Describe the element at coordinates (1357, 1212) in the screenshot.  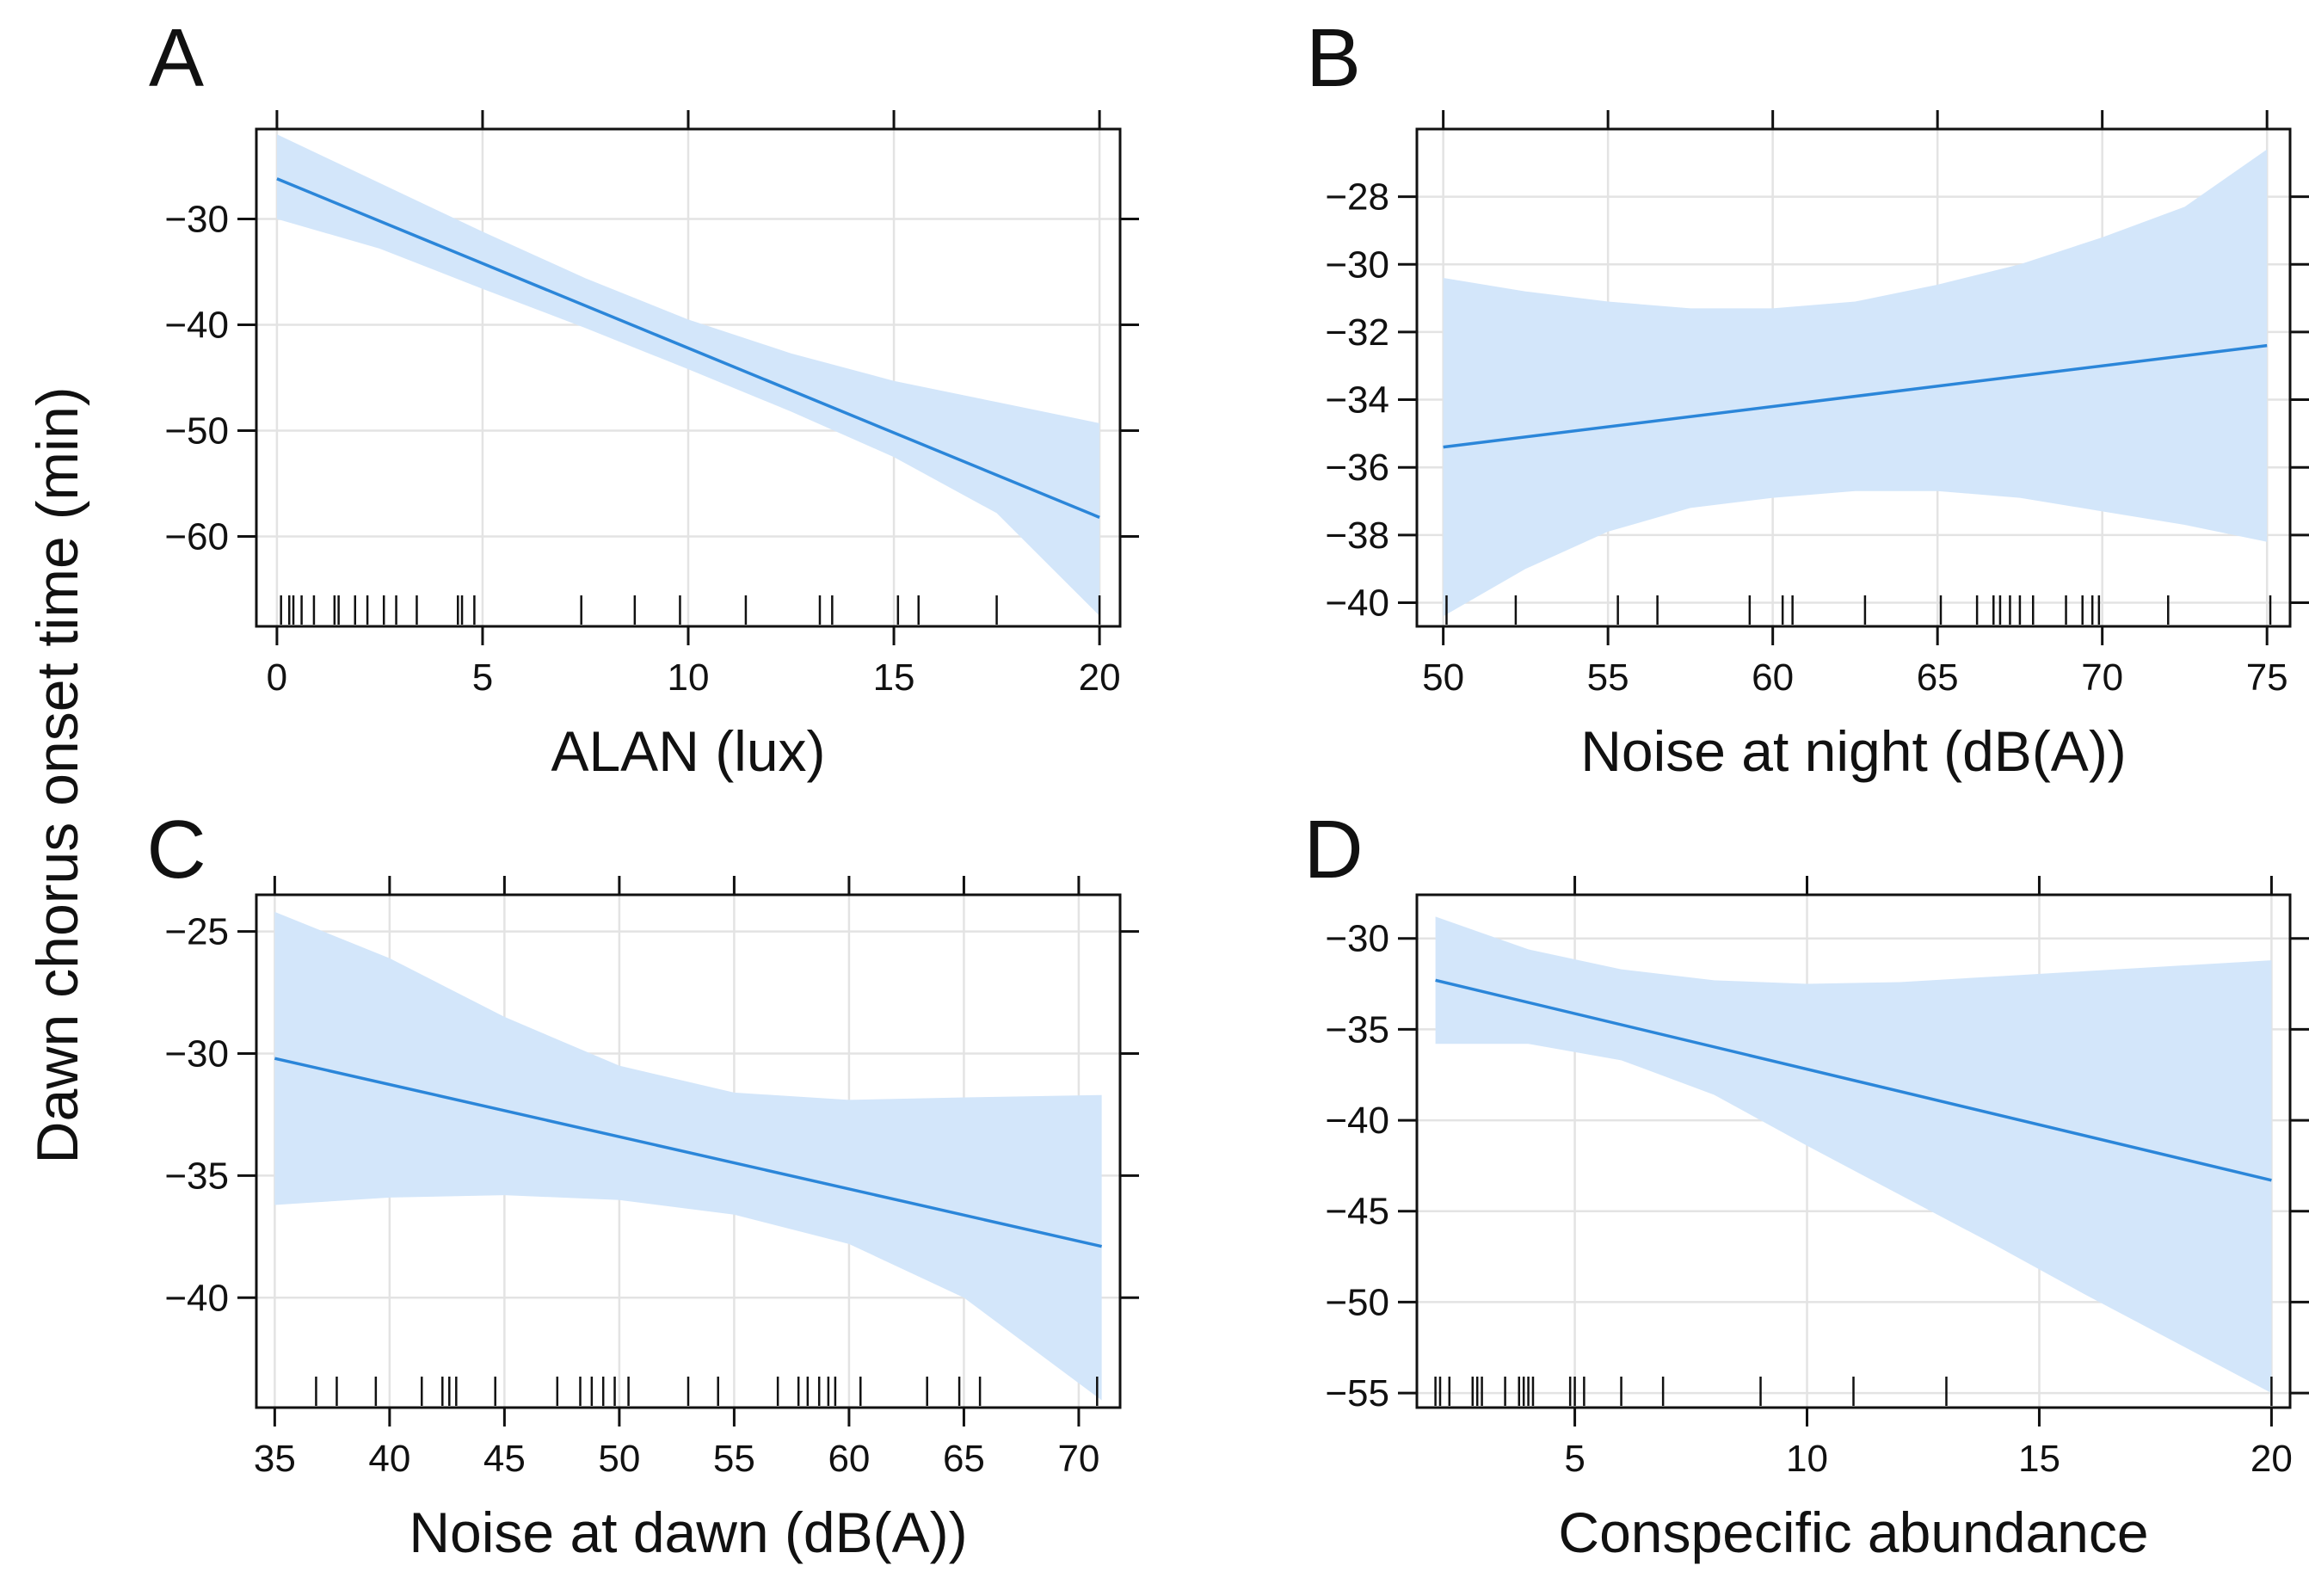
I see `y-tick-label: −45` at that location.